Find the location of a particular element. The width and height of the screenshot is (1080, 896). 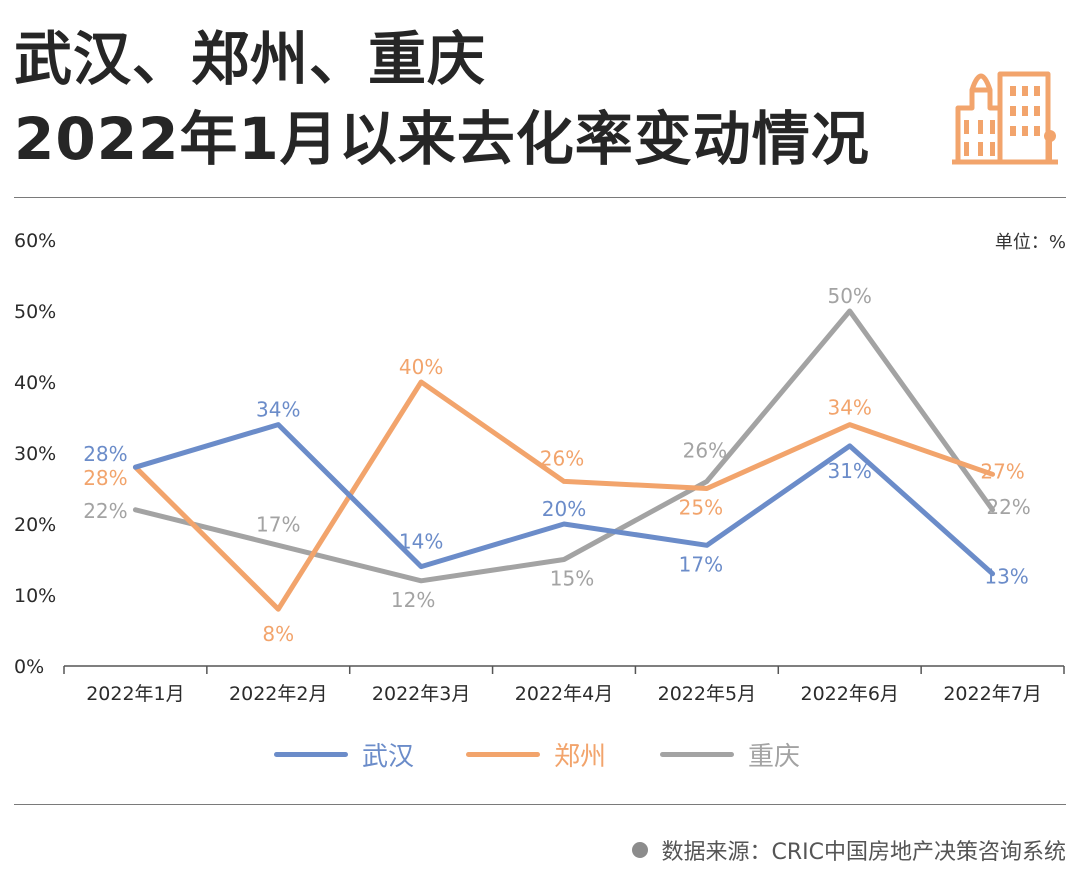

legend-label-wuhan: 武汉 is located at coordinates (388, 756).